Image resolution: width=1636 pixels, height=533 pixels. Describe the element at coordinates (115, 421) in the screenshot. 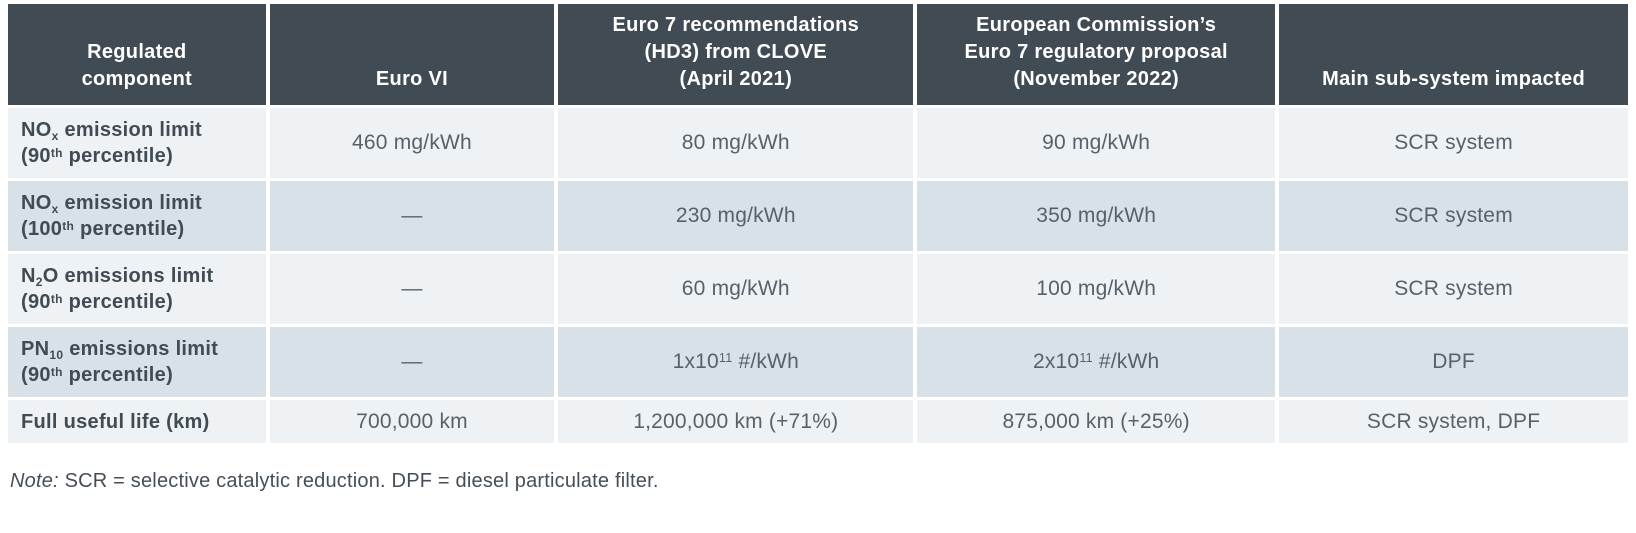

I see `row-label-text: Full useful life (km)` at that location.